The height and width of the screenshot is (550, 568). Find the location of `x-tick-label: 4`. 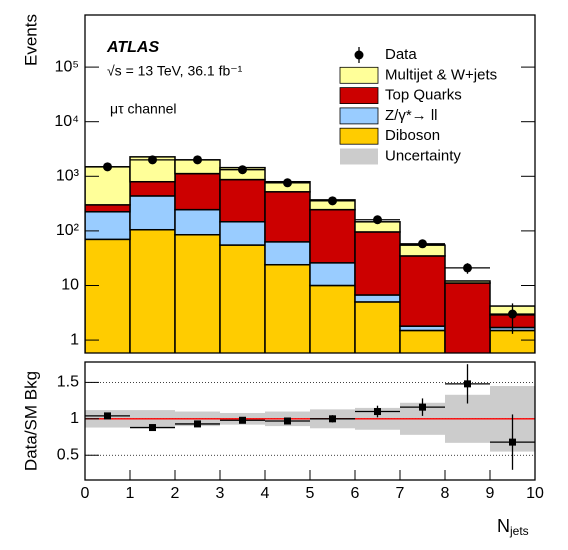

x-tick-label: 4 is located at coordinates (265, 493).